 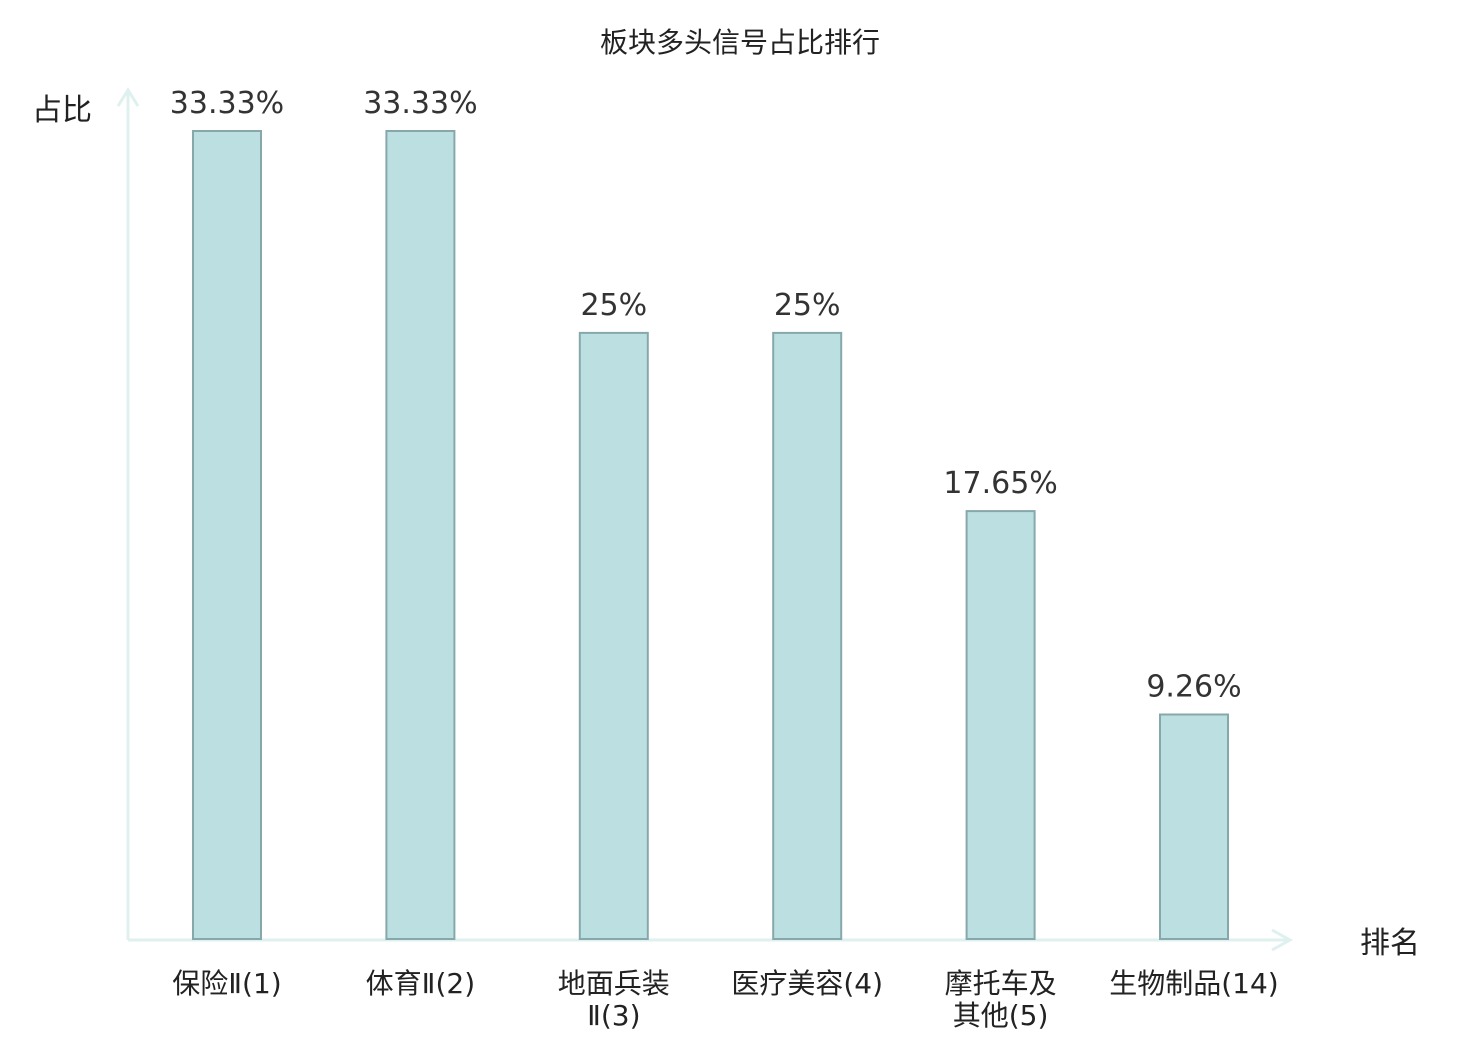 I want to click on value-label-1: 33.33%, so click(x=227, y=103).